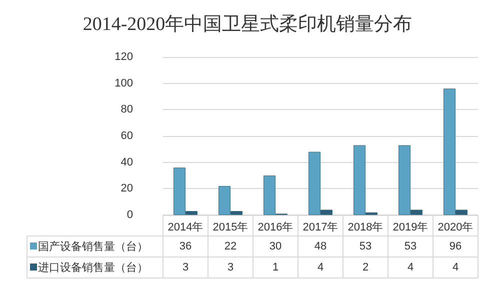 Image resolution: width=495 pixels, height=290 pixels. What do you see at coordinates (185, 246) in the screenshot?
I see `data-label: 36` at bounding box center [185, 246].